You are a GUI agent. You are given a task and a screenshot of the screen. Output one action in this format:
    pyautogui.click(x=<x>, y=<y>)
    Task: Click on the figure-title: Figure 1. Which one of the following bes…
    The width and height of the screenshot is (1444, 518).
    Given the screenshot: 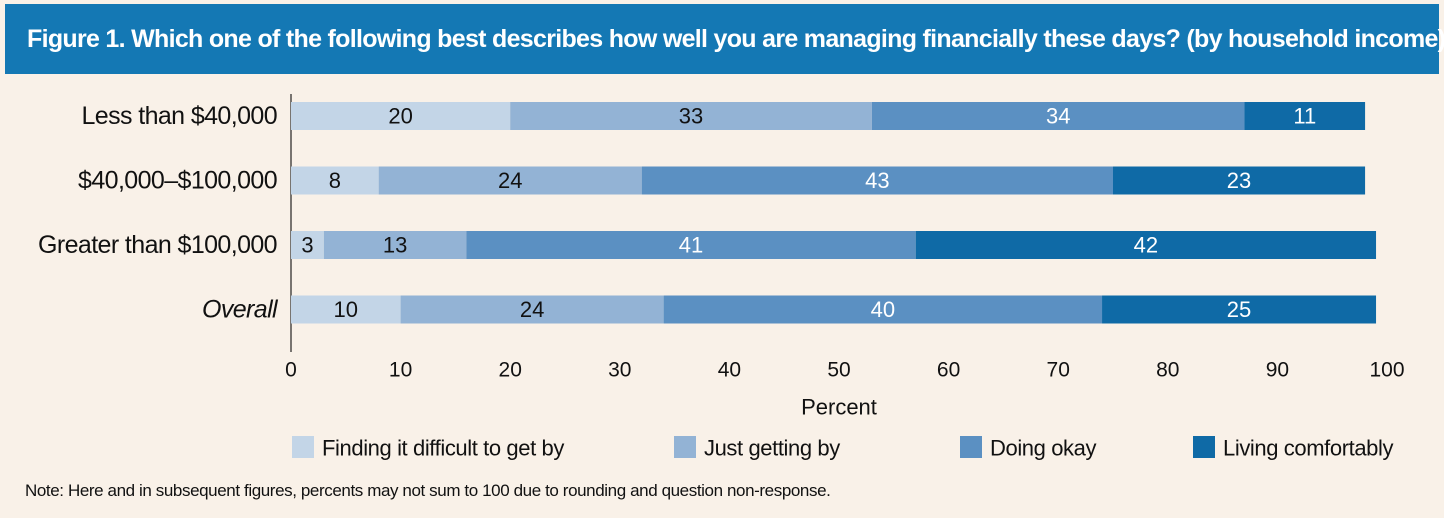 What is the action you would take?
    pyautogui.click(x=735, y=38)
    